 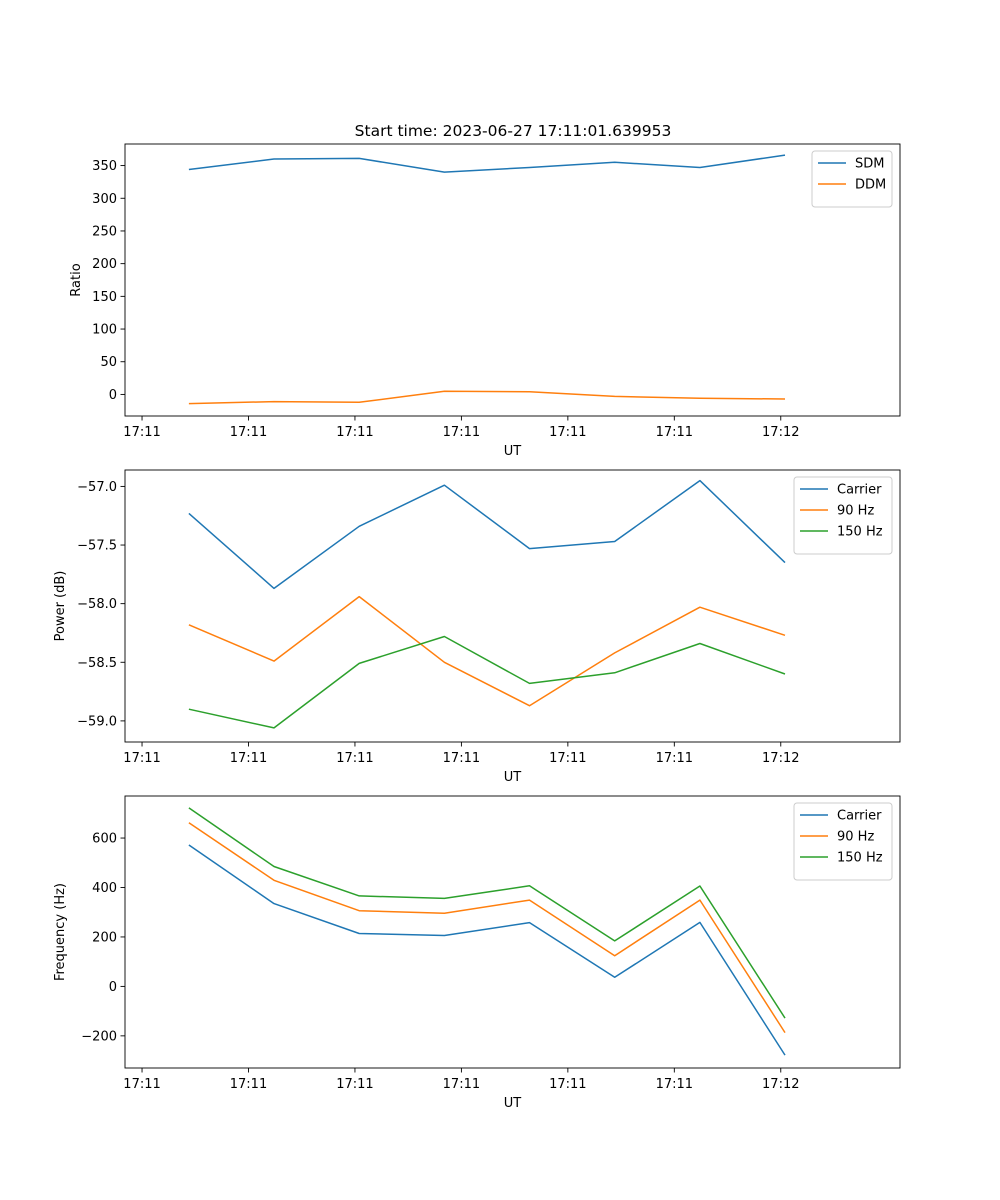 What do you see at coordinates (104, 199) in the screenshot?
I see `y-tick-label: 300` at bounding box center [104, 199].